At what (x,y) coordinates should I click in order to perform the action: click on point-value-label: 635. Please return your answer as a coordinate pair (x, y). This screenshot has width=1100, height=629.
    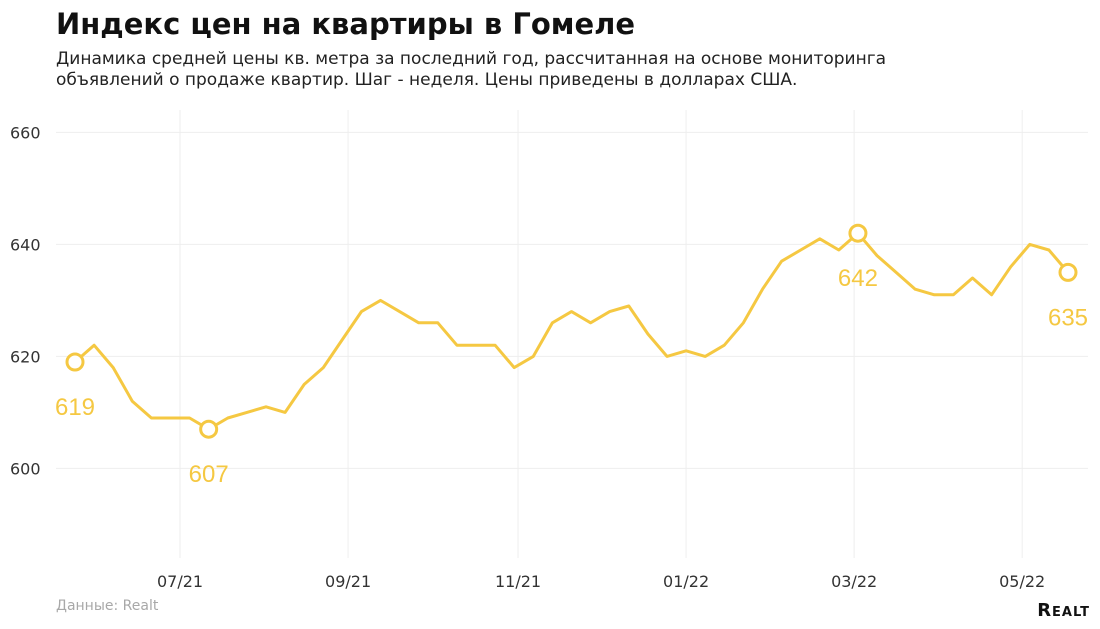
    Looking at the image, I should click on (1068, 317).